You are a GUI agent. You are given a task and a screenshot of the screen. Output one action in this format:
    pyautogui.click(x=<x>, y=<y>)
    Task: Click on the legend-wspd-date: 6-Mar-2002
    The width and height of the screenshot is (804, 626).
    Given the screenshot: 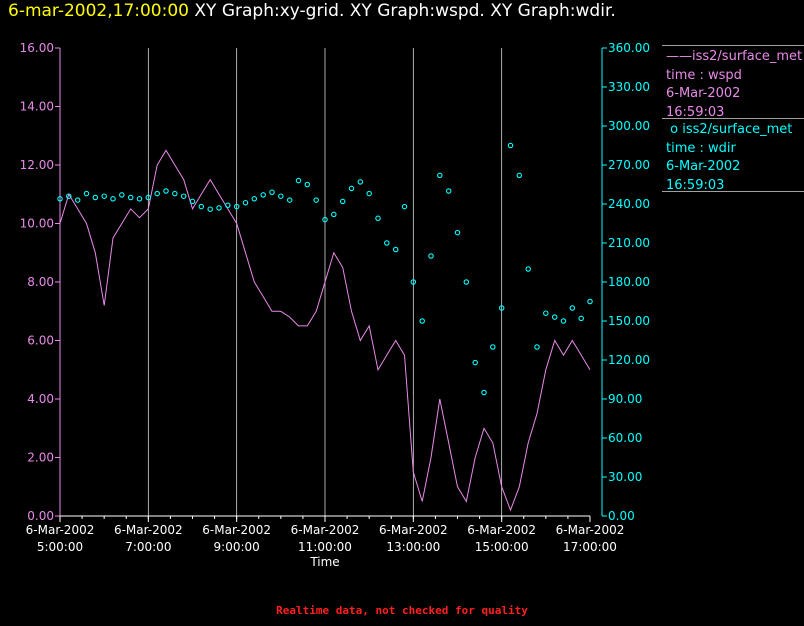 What is the action you would take?
    pyautogui.click(x=703, y=93)
    